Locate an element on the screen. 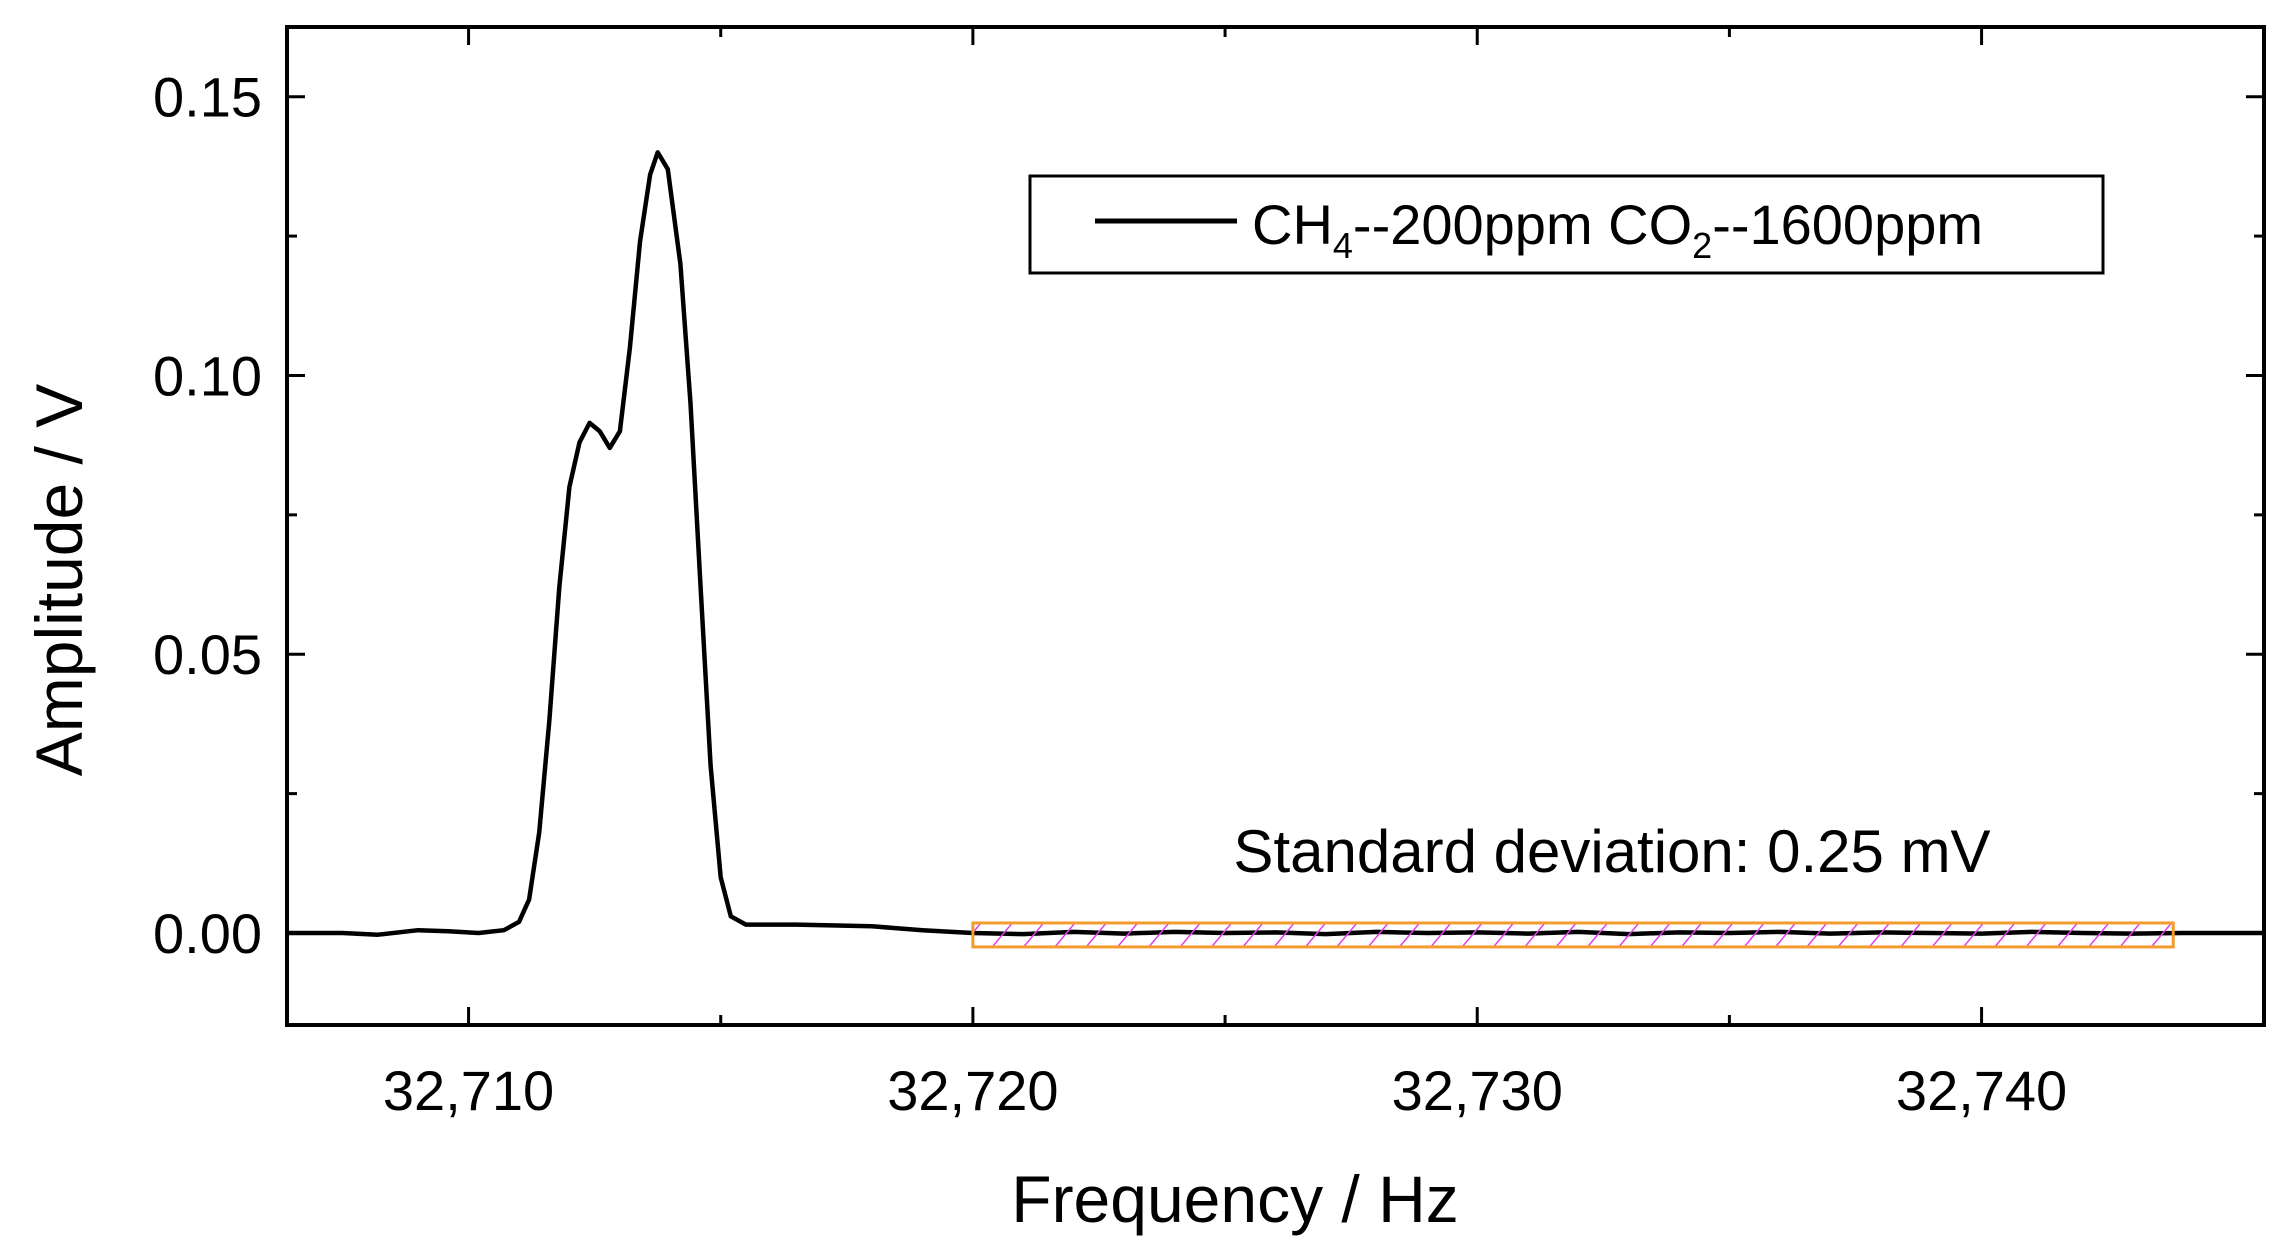 This screenshot has height=1251, width=2286. x-tick-label: 32,710 is located at coordinates (468, 1090).